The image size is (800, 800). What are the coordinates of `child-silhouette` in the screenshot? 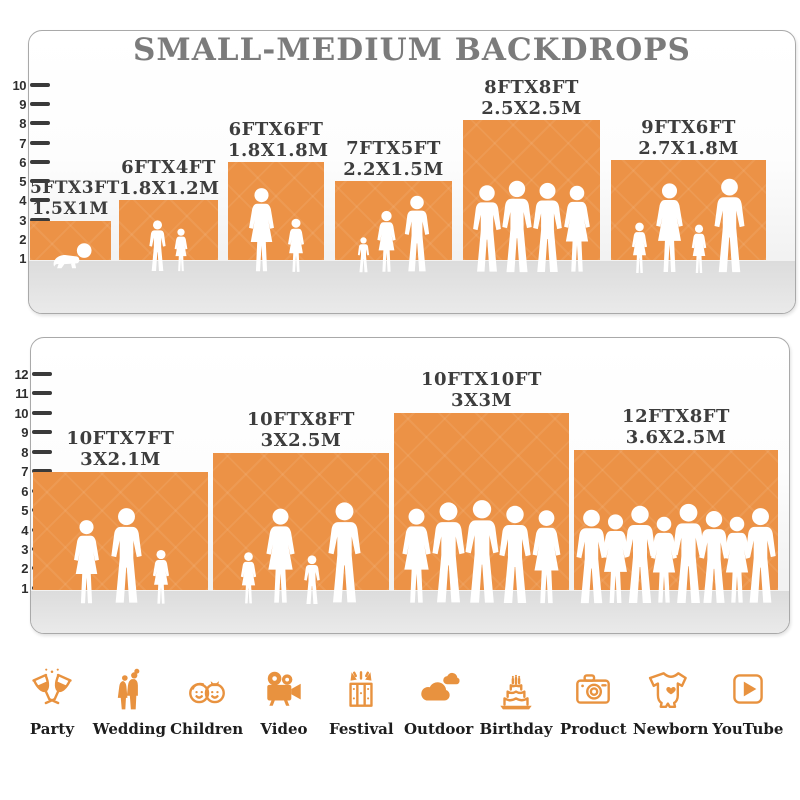 It's located at (699, 249).